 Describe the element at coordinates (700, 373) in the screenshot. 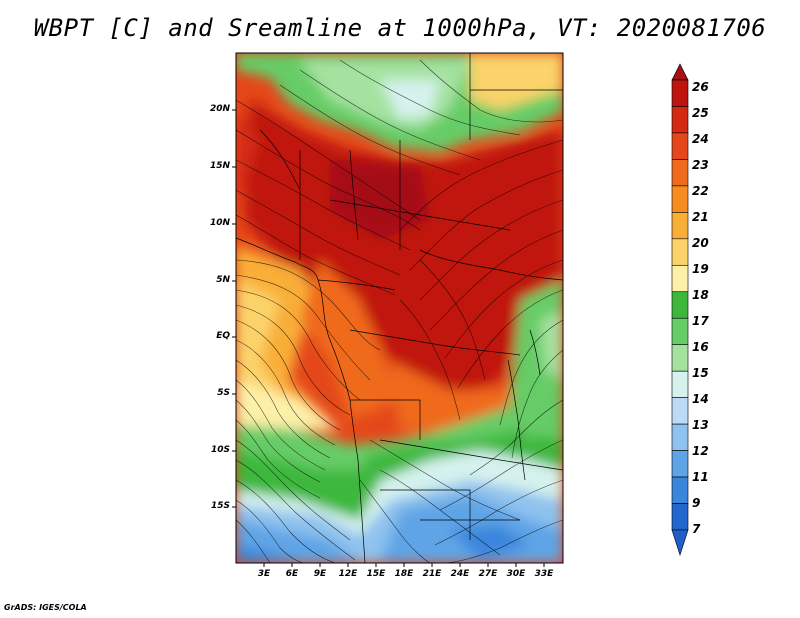

I see `colorbar-label: 15` at that location.